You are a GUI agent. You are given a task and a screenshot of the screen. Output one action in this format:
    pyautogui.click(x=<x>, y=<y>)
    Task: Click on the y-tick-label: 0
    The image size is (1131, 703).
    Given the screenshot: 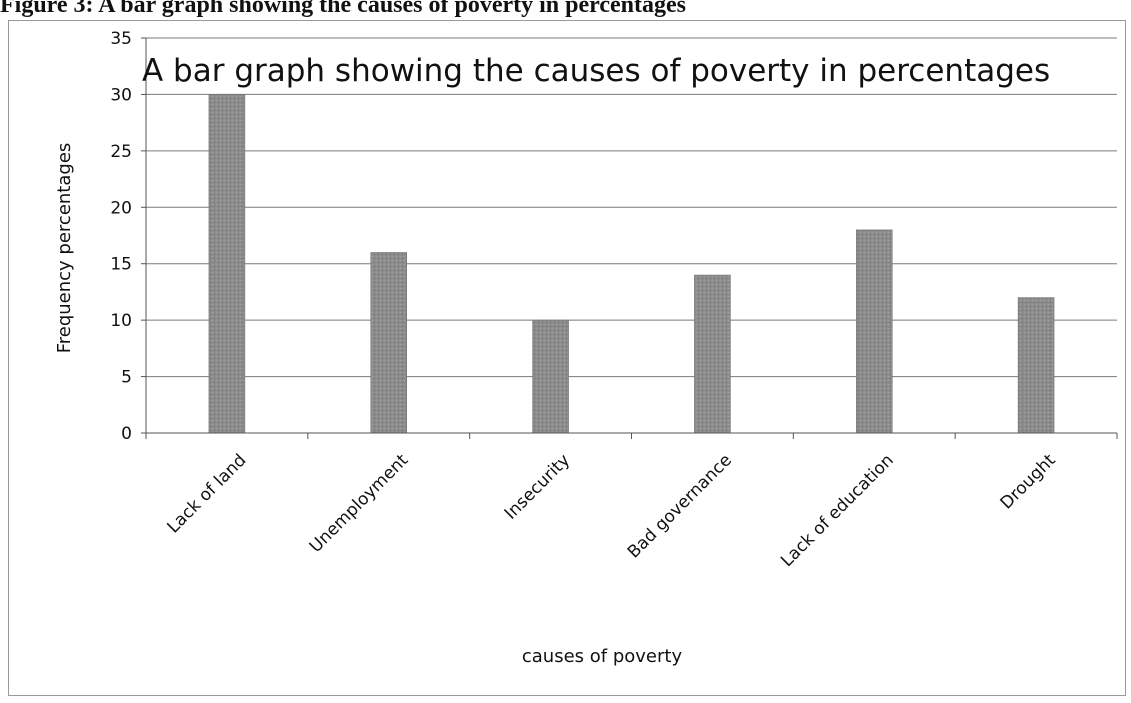 What is the action you would take?
    pyautogui.click(x=126, y=434)
    